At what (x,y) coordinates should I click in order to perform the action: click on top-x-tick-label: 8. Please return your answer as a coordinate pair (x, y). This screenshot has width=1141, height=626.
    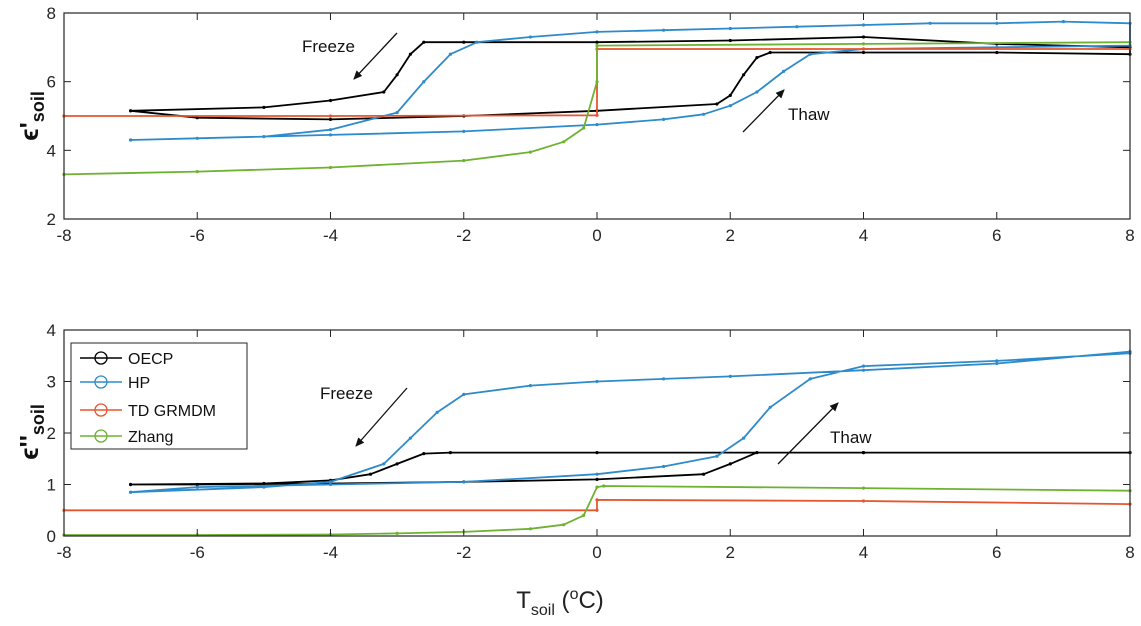
    Looking at the image, I should click on (1129, 235).